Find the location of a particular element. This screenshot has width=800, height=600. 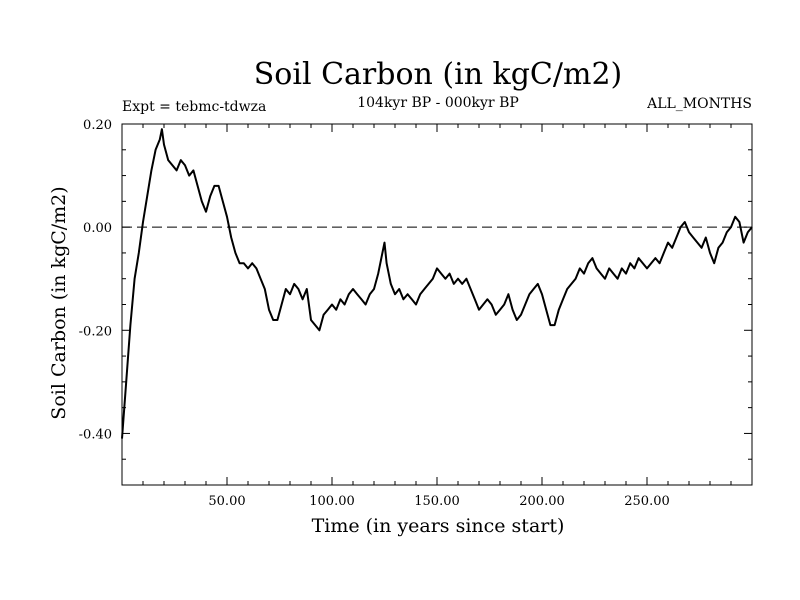

x-tick-label: 50.00 is located at coordinates (226, 501).